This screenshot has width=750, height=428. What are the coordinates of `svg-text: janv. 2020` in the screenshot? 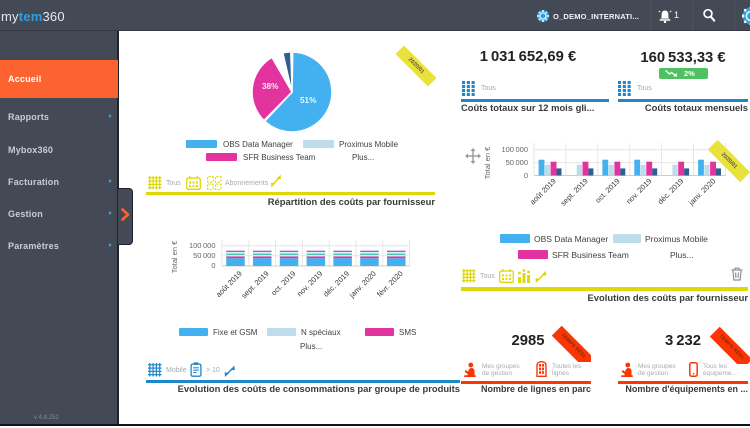 It's located at (362, 284).